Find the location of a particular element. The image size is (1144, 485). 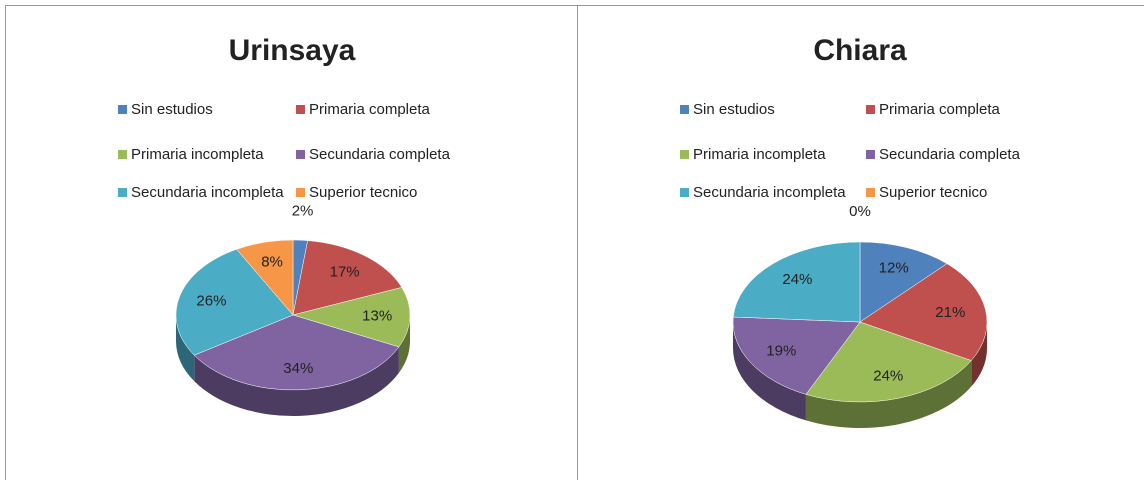

data-label: 17% is located at coordinates (345, 271).